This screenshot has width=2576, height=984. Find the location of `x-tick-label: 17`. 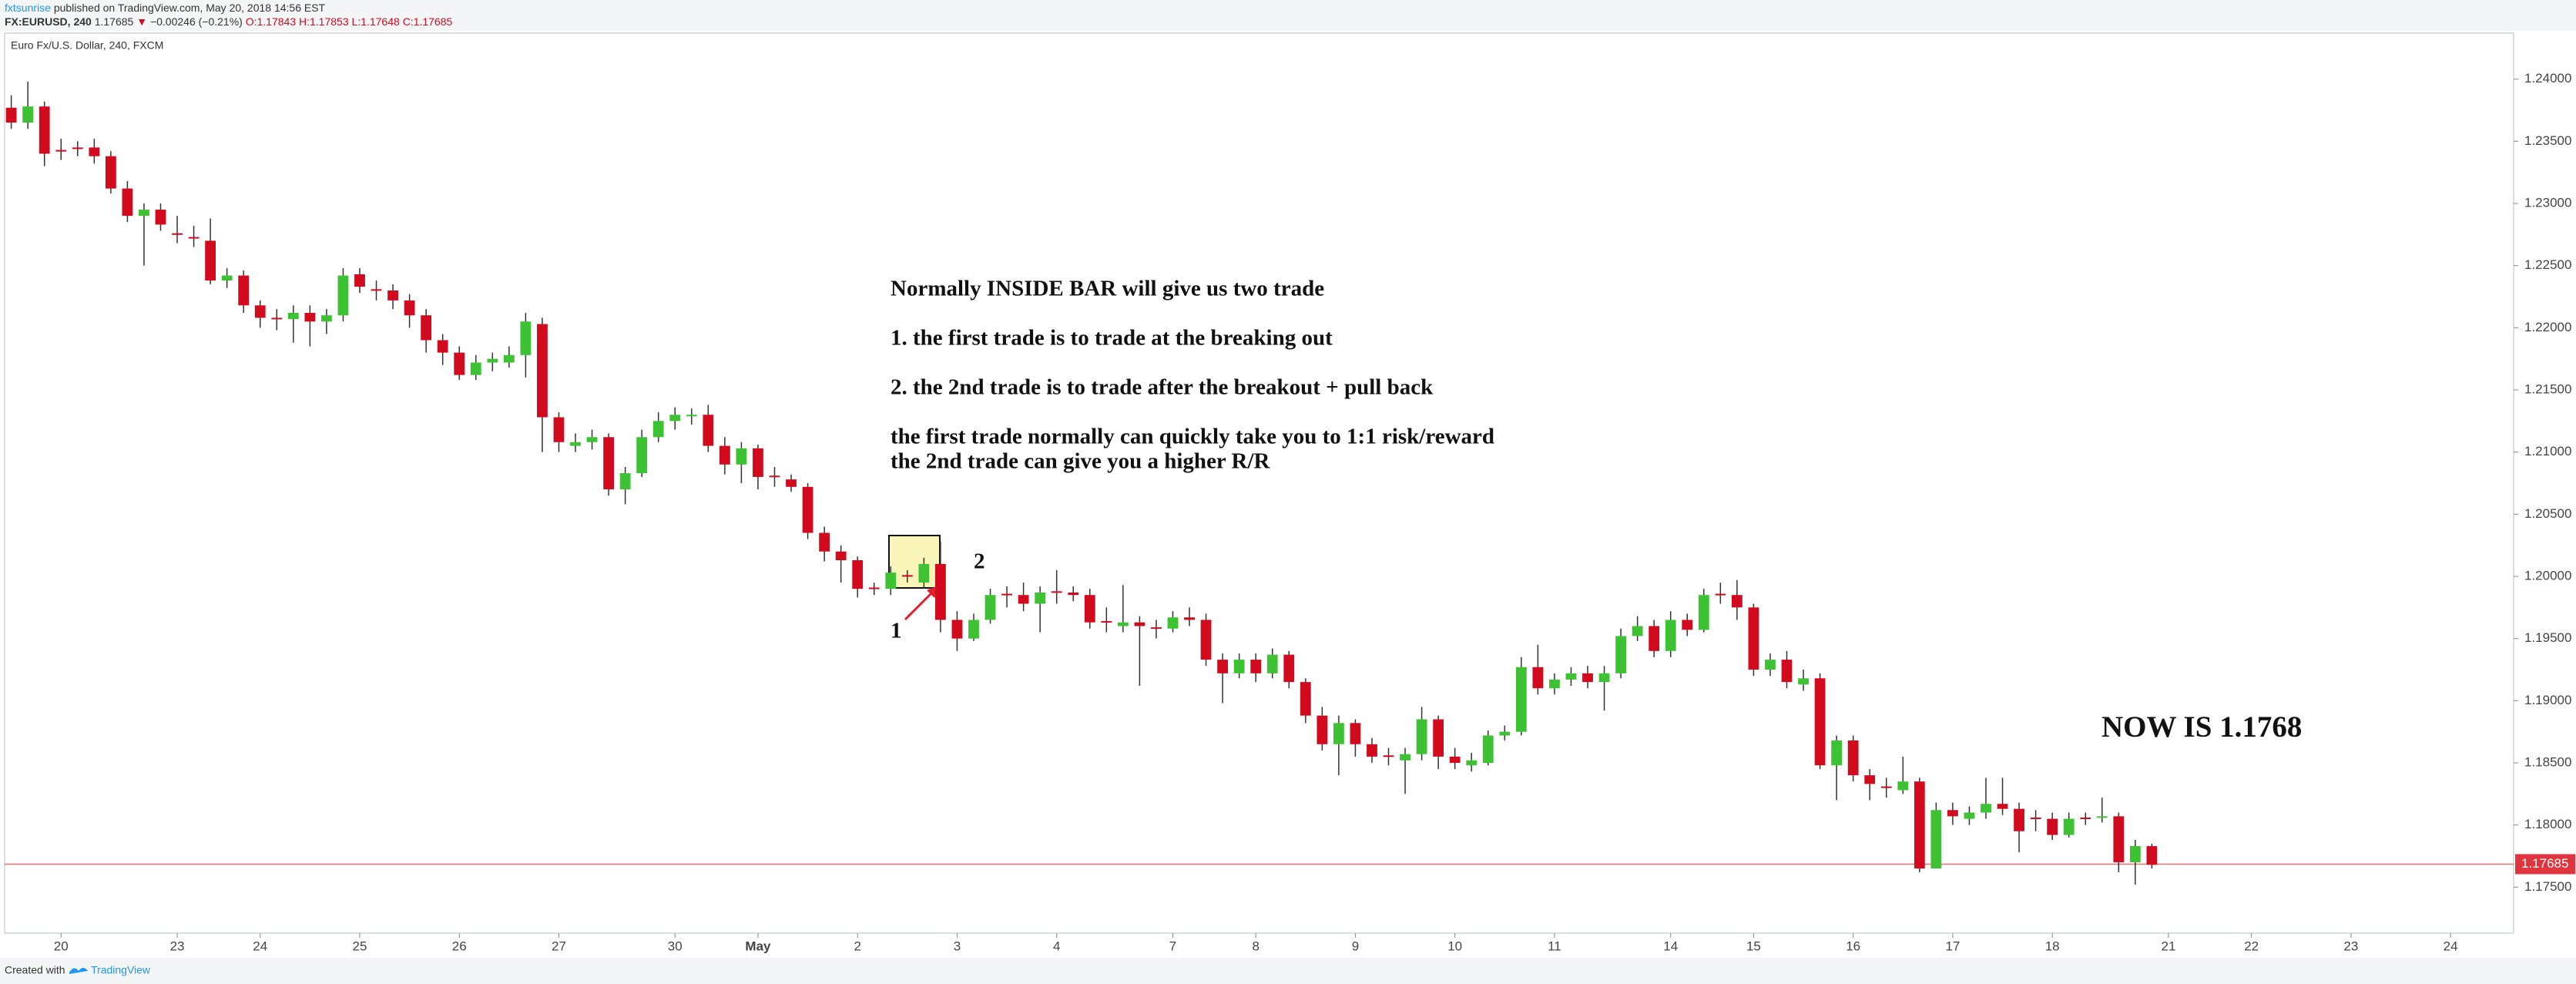

x-tick-label: 17 is located at coordinates (1952, 946).